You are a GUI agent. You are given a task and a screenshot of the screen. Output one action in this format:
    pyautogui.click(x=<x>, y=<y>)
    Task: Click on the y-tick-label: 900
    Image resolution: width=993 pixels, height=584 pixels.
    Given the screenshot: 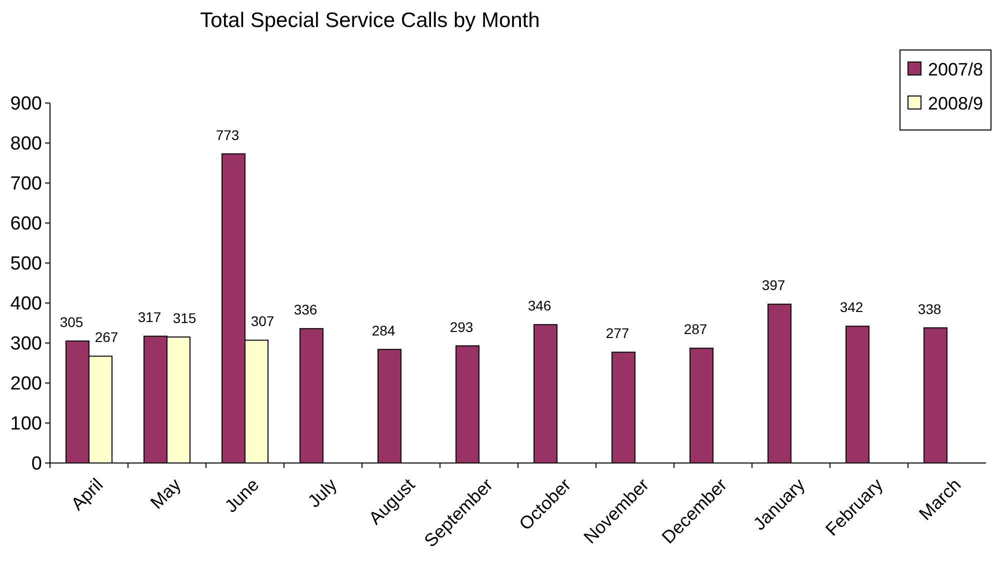 What is the action you would take?
    pyautogui.click(x=26, y=104)
    